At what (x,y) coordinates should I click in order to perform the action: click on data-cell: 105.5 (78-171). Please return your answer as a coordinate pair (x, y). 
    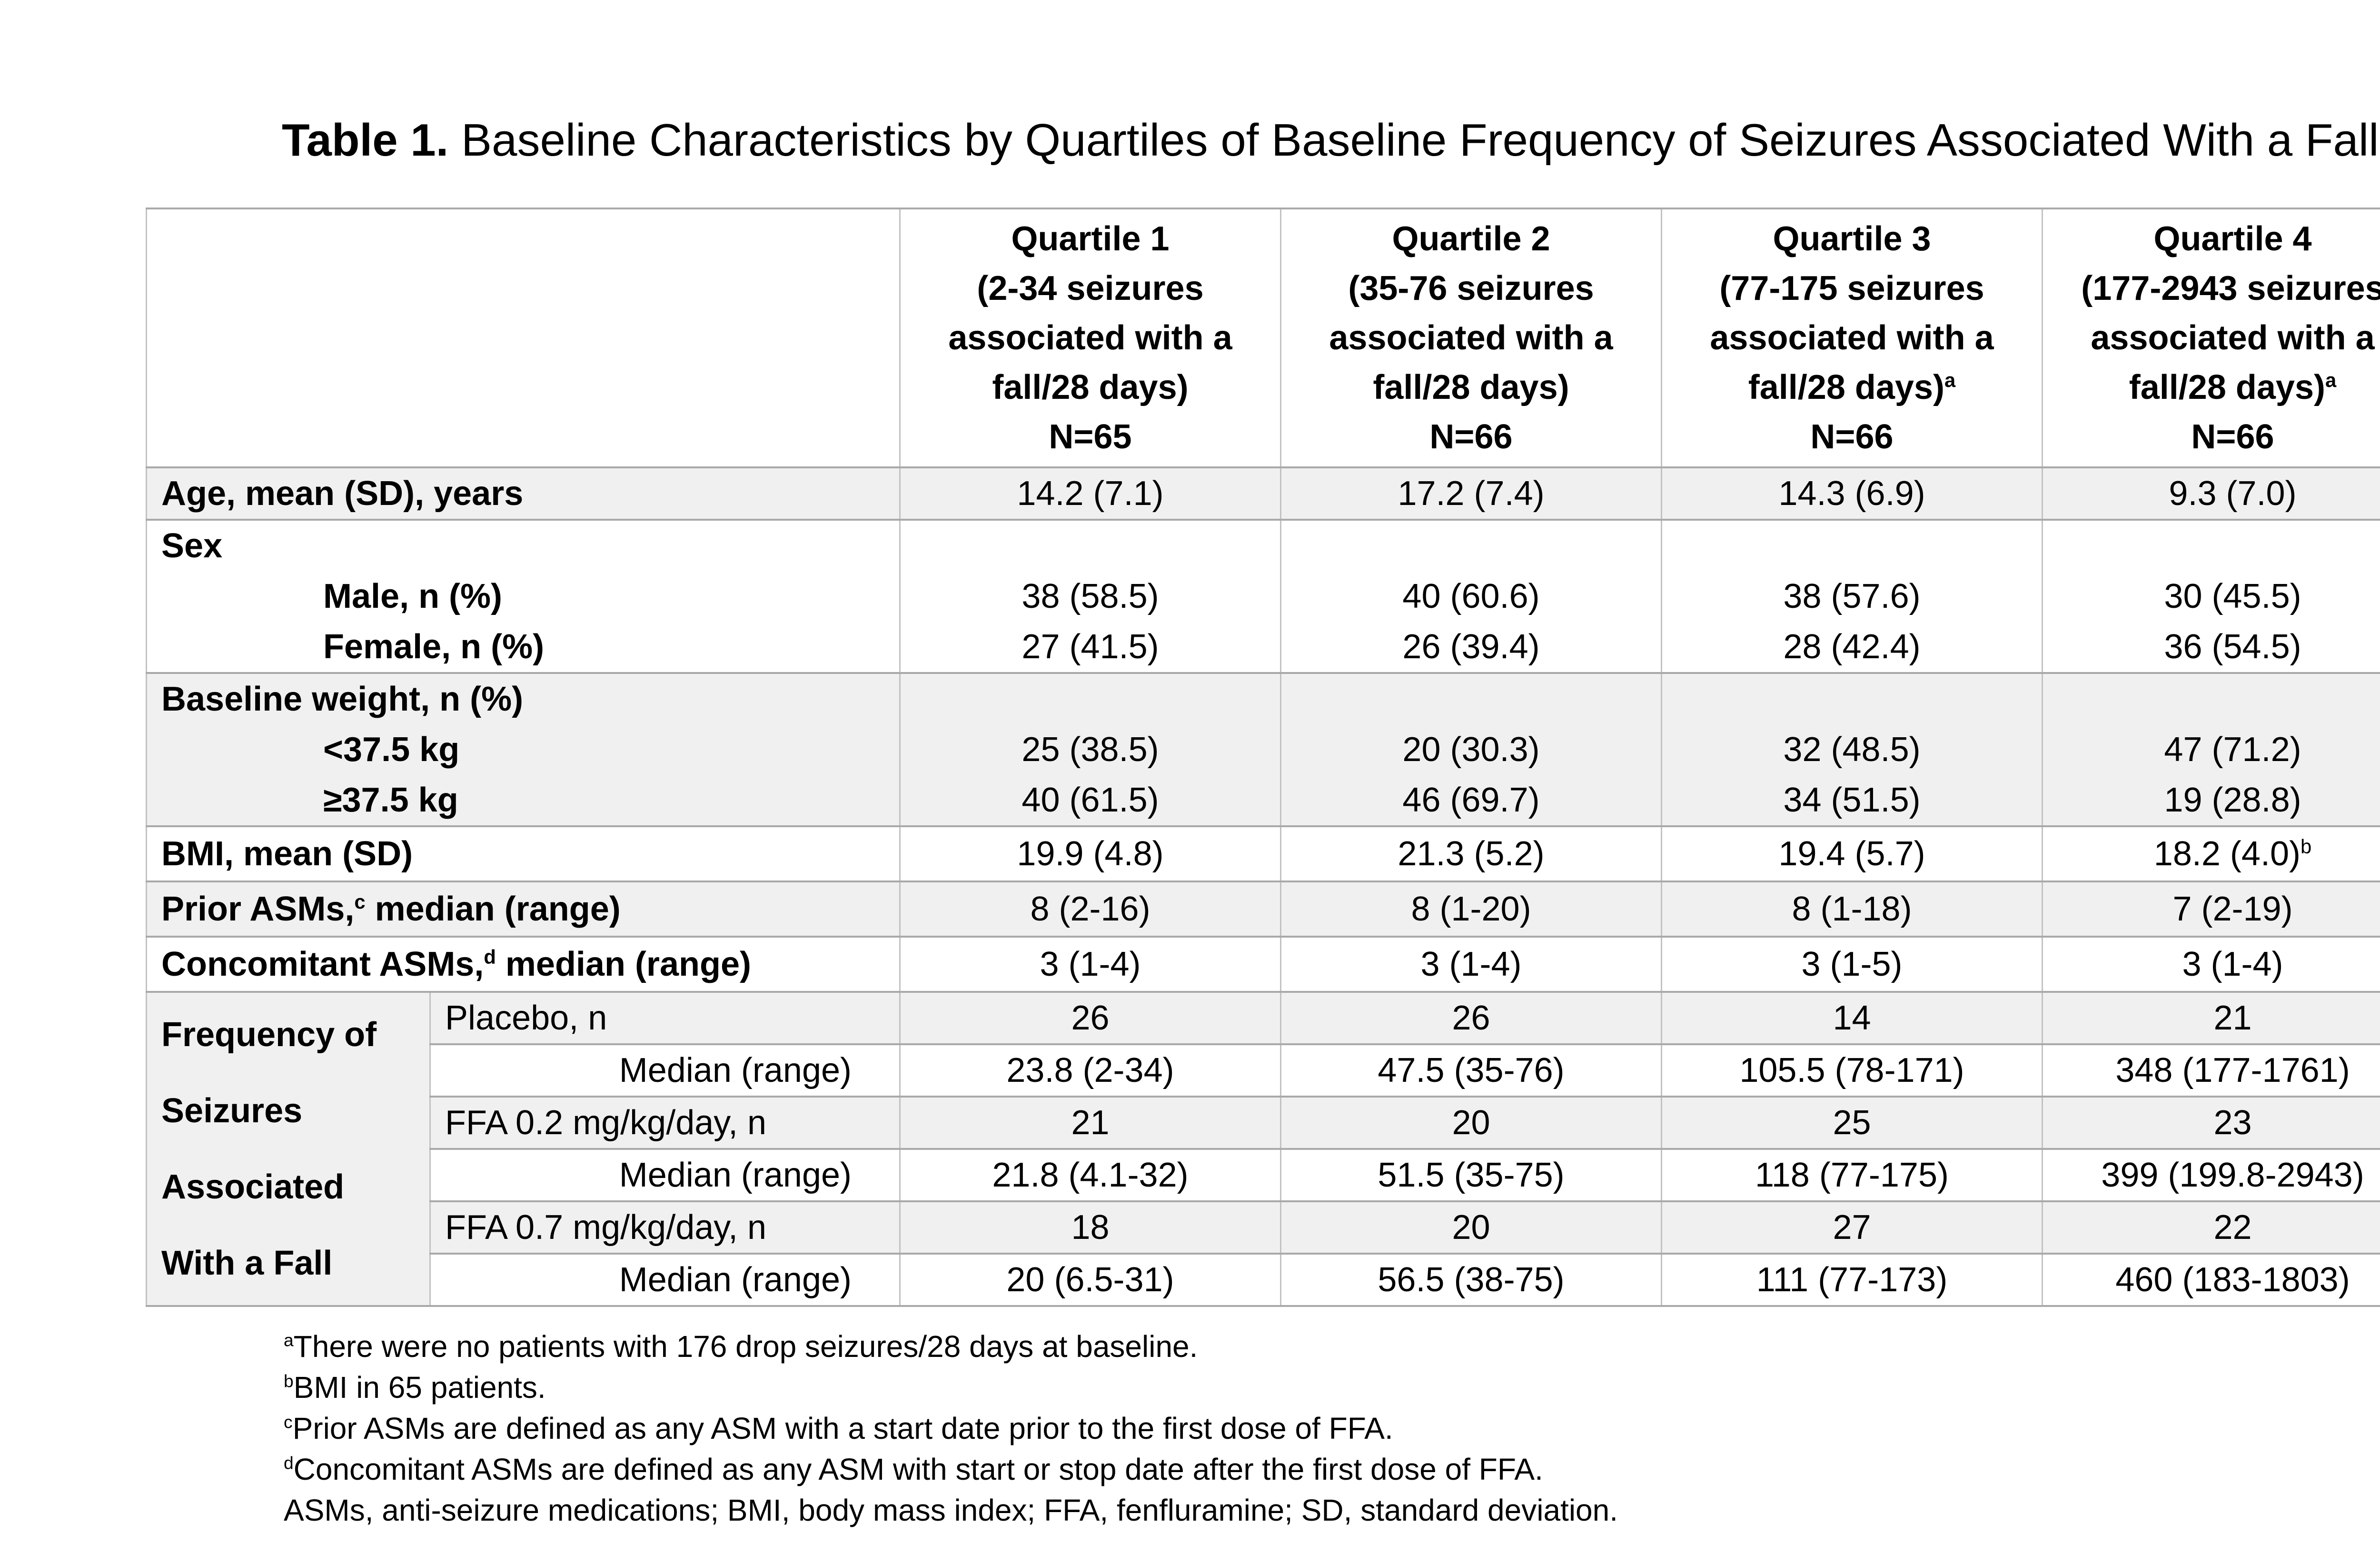
    Looking at the image, I should click on (1852, 1070).